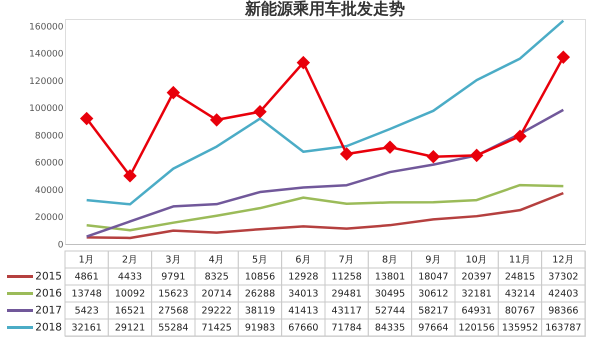 This screenshot has width=600, height=350. What do you see at coordinates (260, 277) in the screenshot?
I see `data-label: 10856` at bounding box center [260, 277].